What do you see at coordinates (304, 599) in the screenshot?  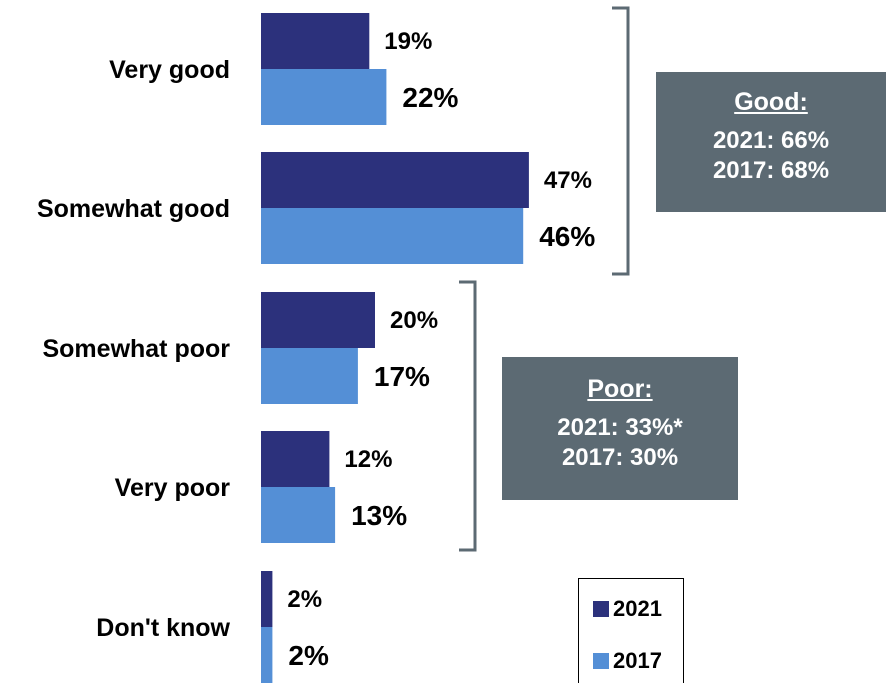 I see `data-label-2021: 2%` at bounding box center [304, 599].